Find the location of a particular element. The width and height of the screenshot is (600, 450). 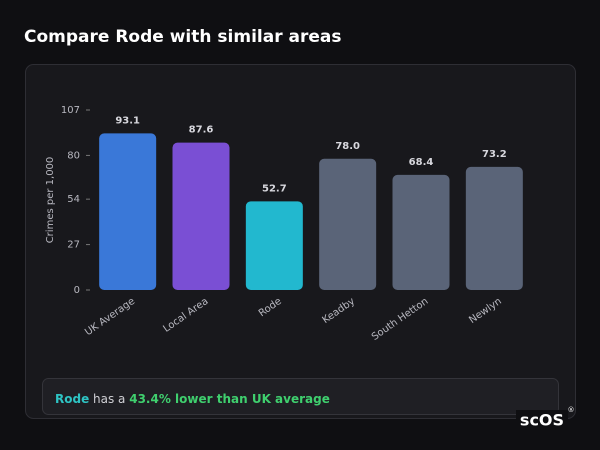

logo-box is located at coordinates (542, 420).